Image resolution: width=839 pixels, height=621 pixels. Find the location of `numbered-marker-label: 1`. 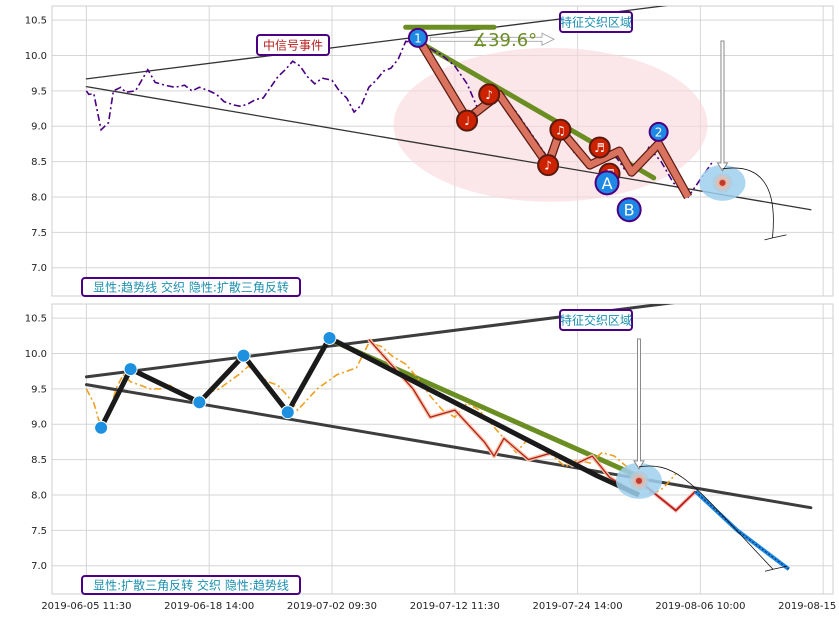

numbered-marker-label: 1 is located at coordinates (418, 38).